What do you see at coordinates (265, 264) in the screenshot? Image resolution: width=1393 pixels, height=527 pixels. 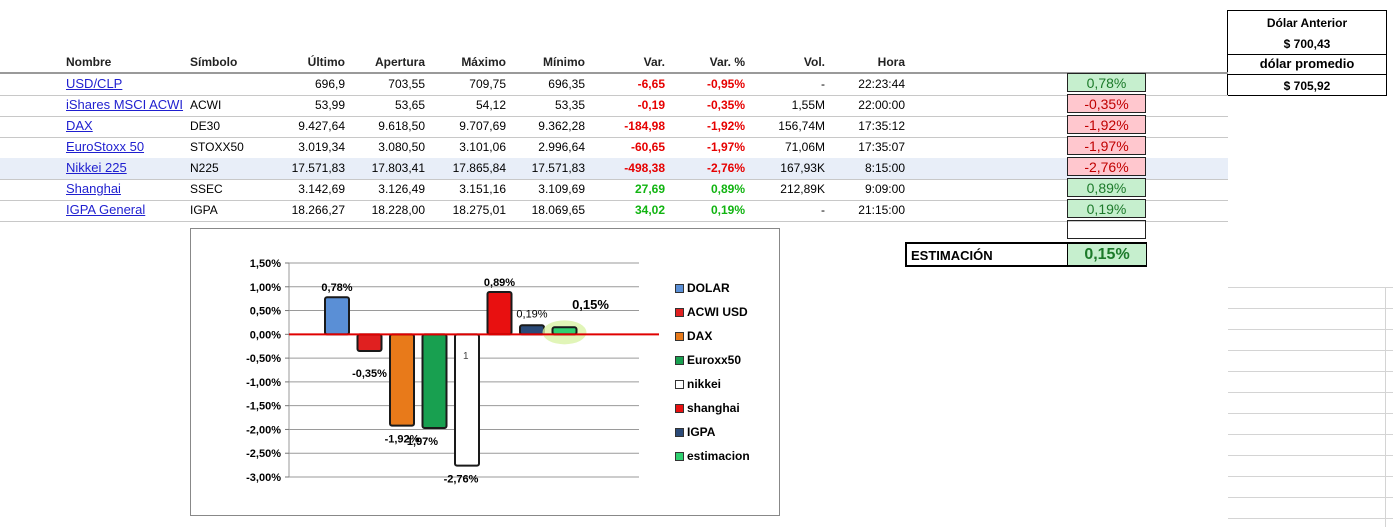 I see `y-tick-label: 1,50%` at bounding box center [265, 264].